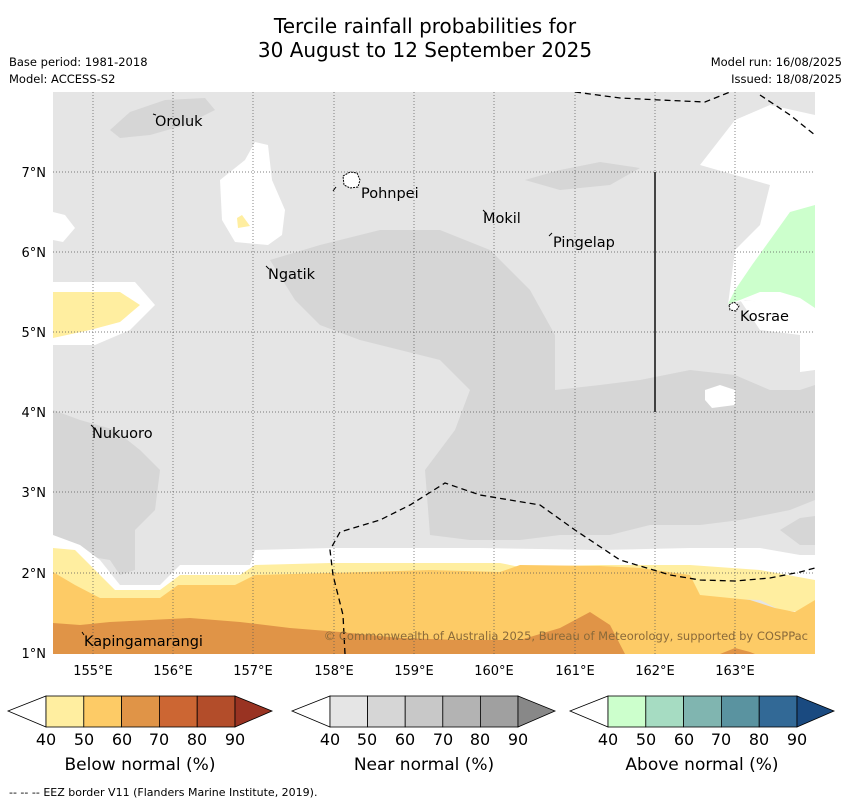 This screenshot has width=850, height=804. Describe the element at coordinates (34, 253) in the screenshot. I see `y-tick-label: 6°N` at that location.